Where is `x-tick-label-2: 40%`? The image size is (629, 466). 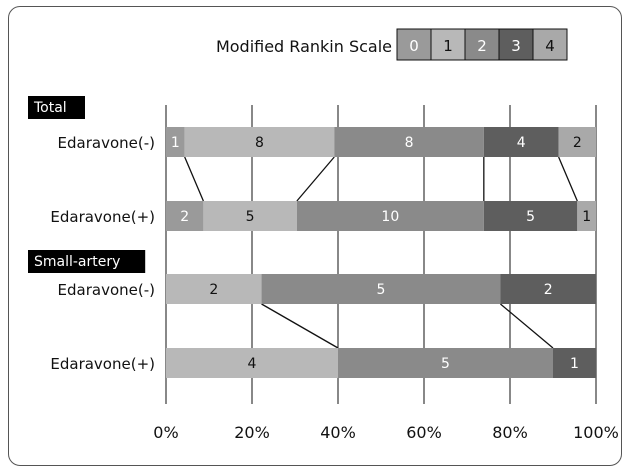
x-tick-label-2: 40% is located at coordinates (338, 432).